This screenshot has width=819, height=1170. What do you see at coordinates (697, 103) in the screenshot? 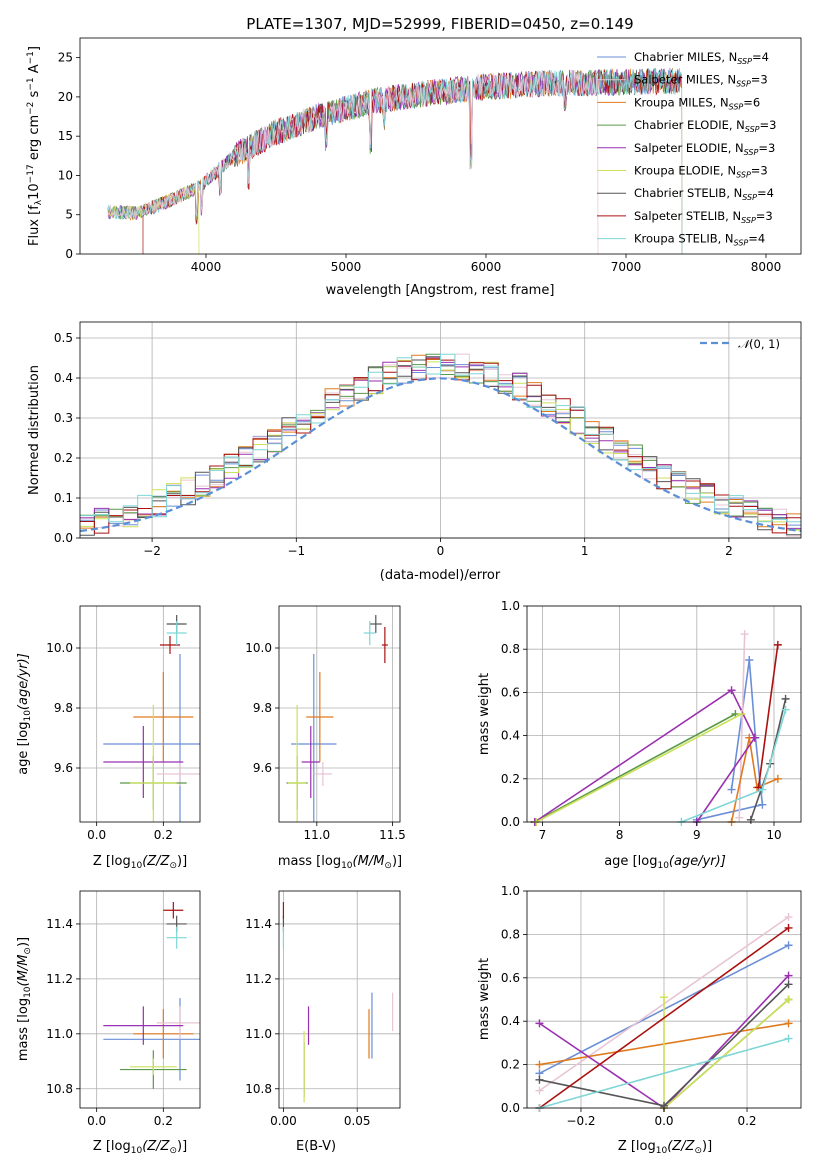
I see `legend-label: Kroupa MILES, NSSP=6` at bounding box center [697, 103].